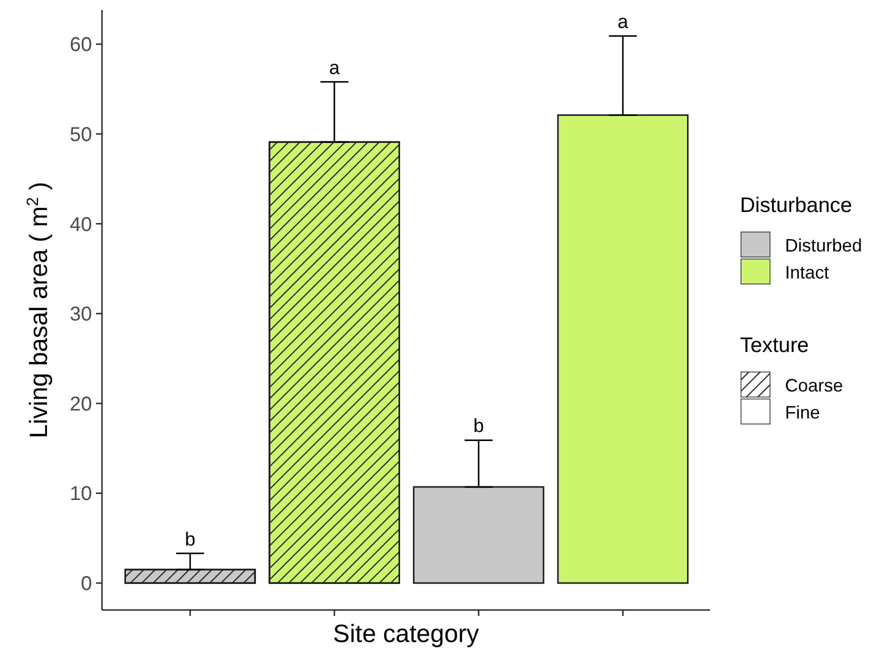 The height and width of the screenshot is (648, 893). I want to click on legend-label: Disturbed, so click(823, 245).